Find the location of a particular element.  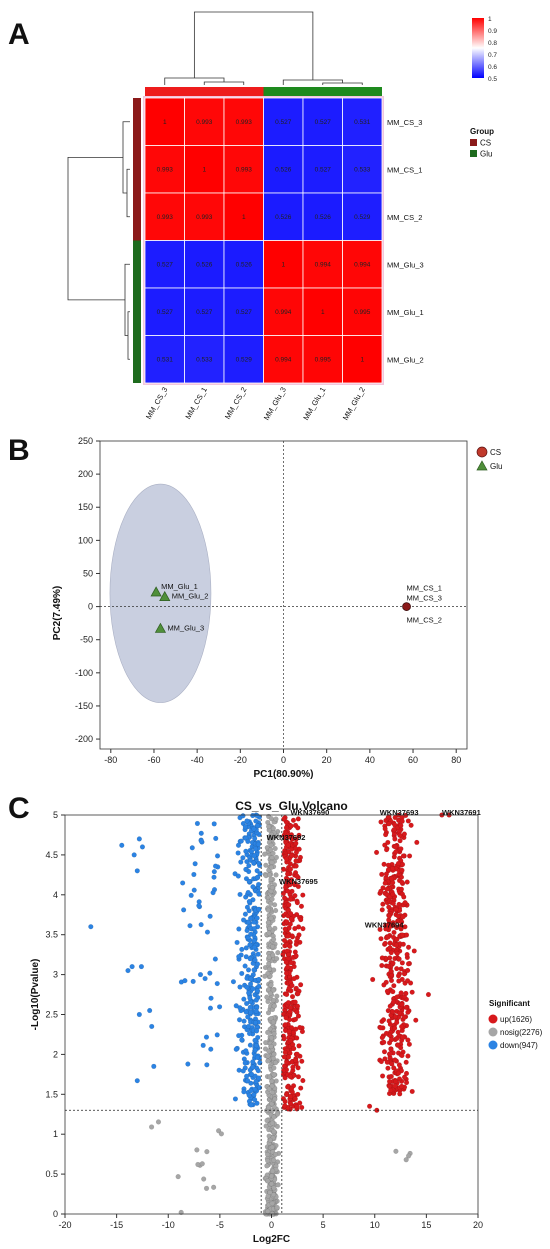

group-legend-title: Group is located at coordinates (482, 131).